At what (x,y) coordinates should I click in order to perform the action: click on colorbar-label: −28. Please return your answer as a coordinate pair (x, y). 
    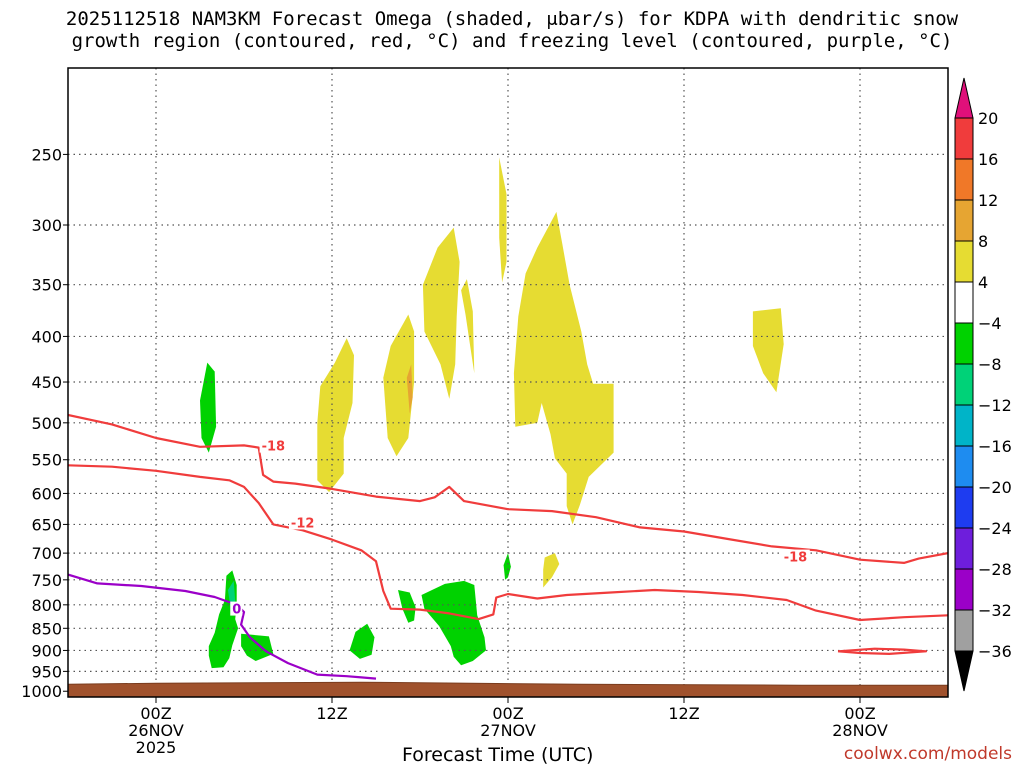
    Looking at the image, I should click on (995, 569).